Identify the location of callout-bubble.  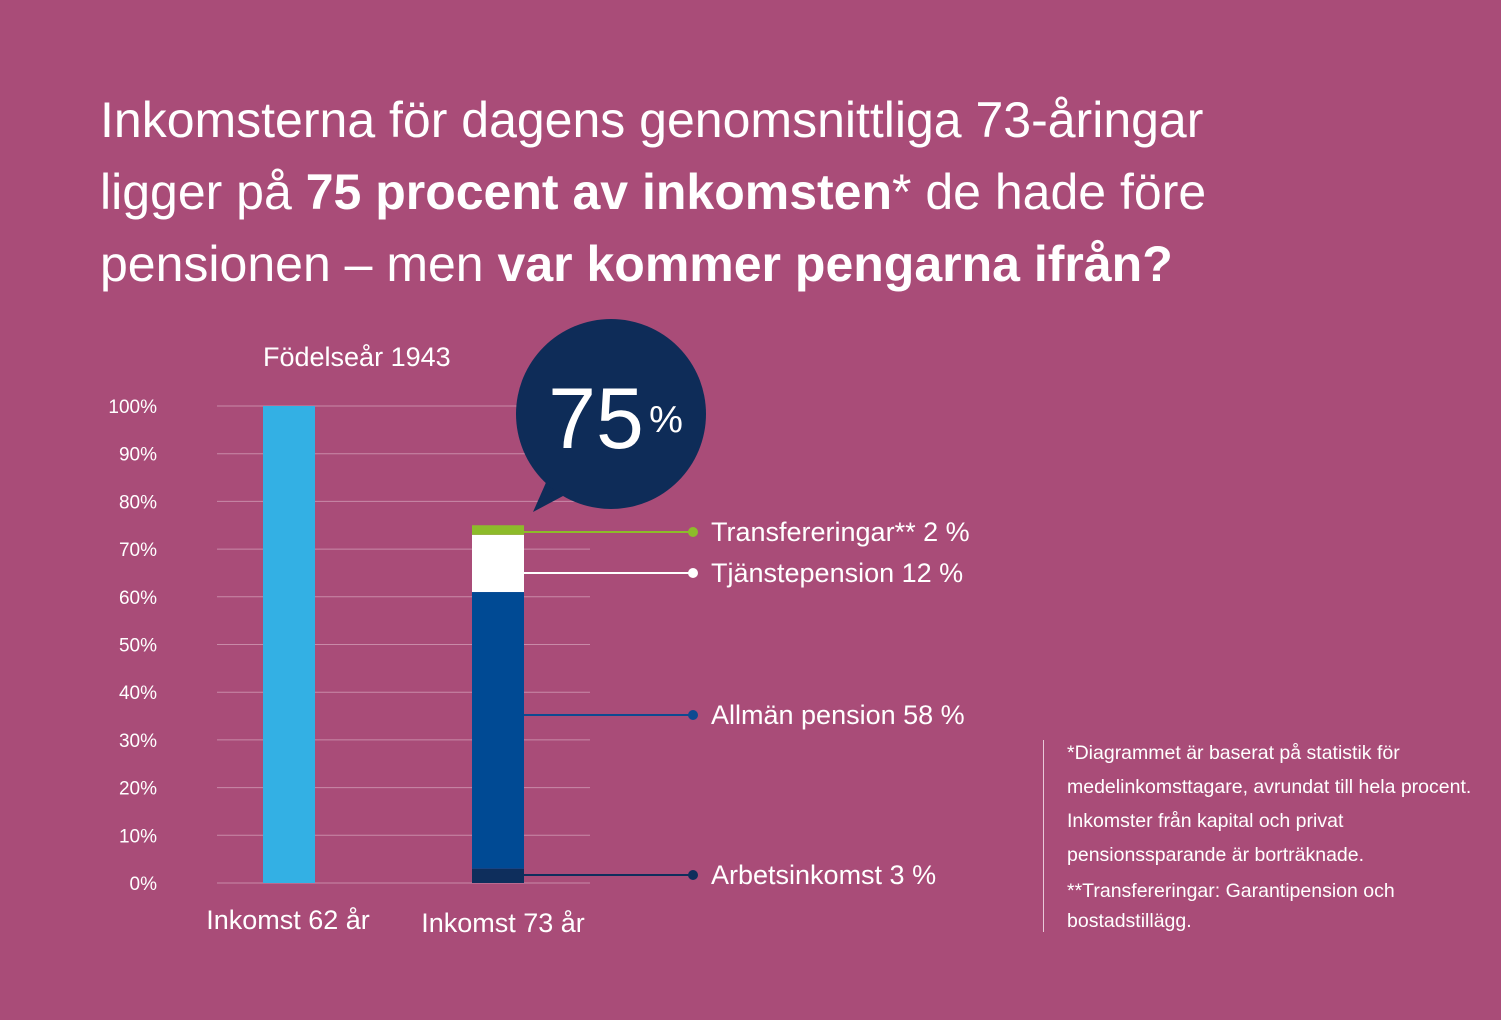
(611, 414).